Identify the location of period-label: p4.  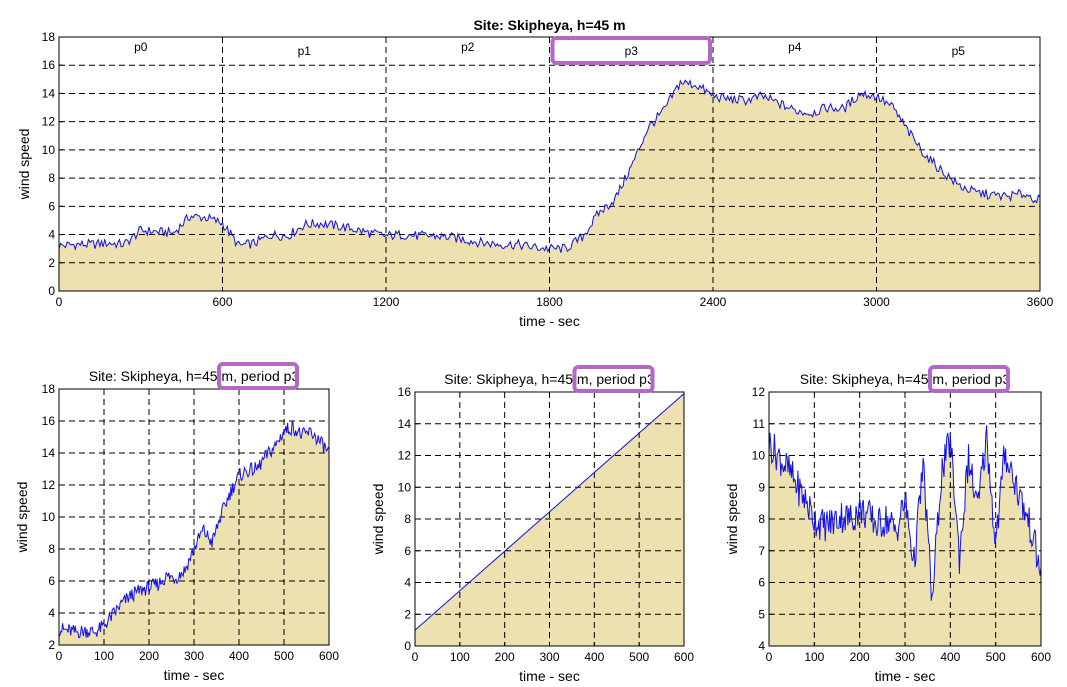
(795, 47).